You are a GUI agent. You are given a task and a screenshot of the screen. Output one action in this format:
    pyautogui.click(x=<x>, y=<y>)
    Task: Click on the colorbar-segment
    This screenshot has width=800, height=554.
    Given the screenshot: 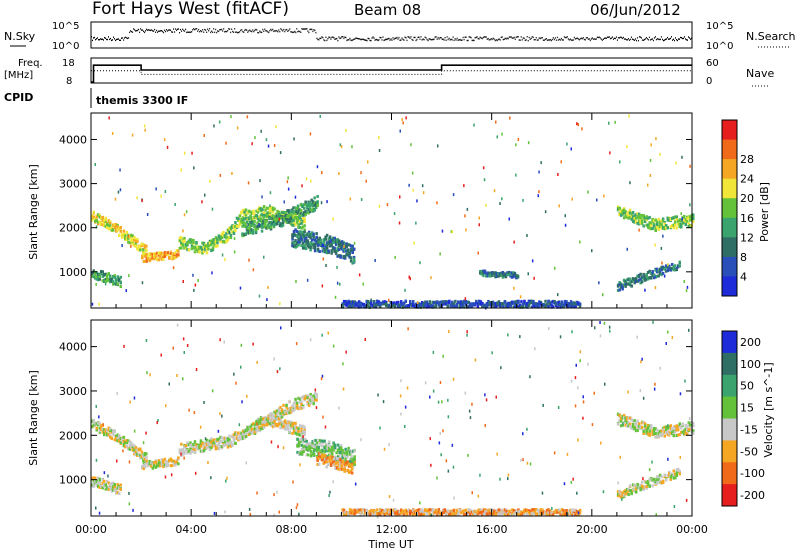 What is the action you would take?
    pyautogui.click(x=729, y=130)
    